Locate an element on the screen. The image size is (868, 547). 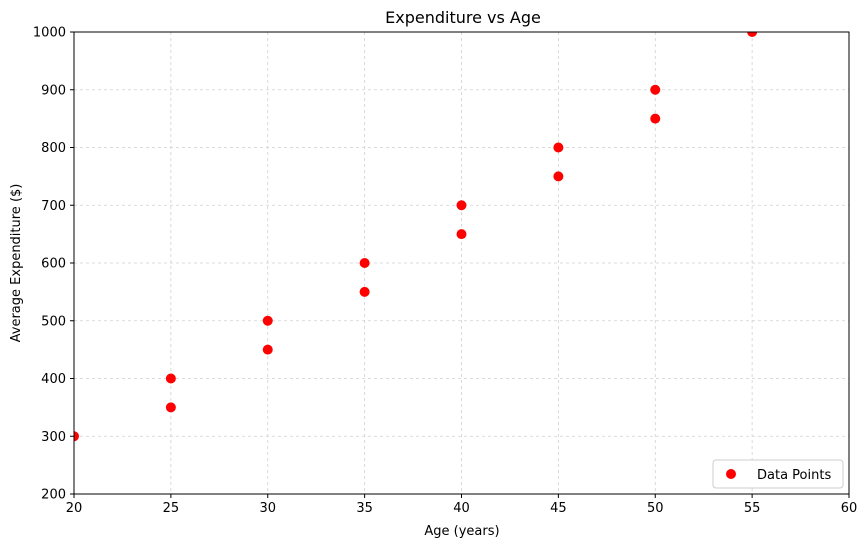
y-axis-title: Average Expenditure ($) is located at coordinates (16, 263).